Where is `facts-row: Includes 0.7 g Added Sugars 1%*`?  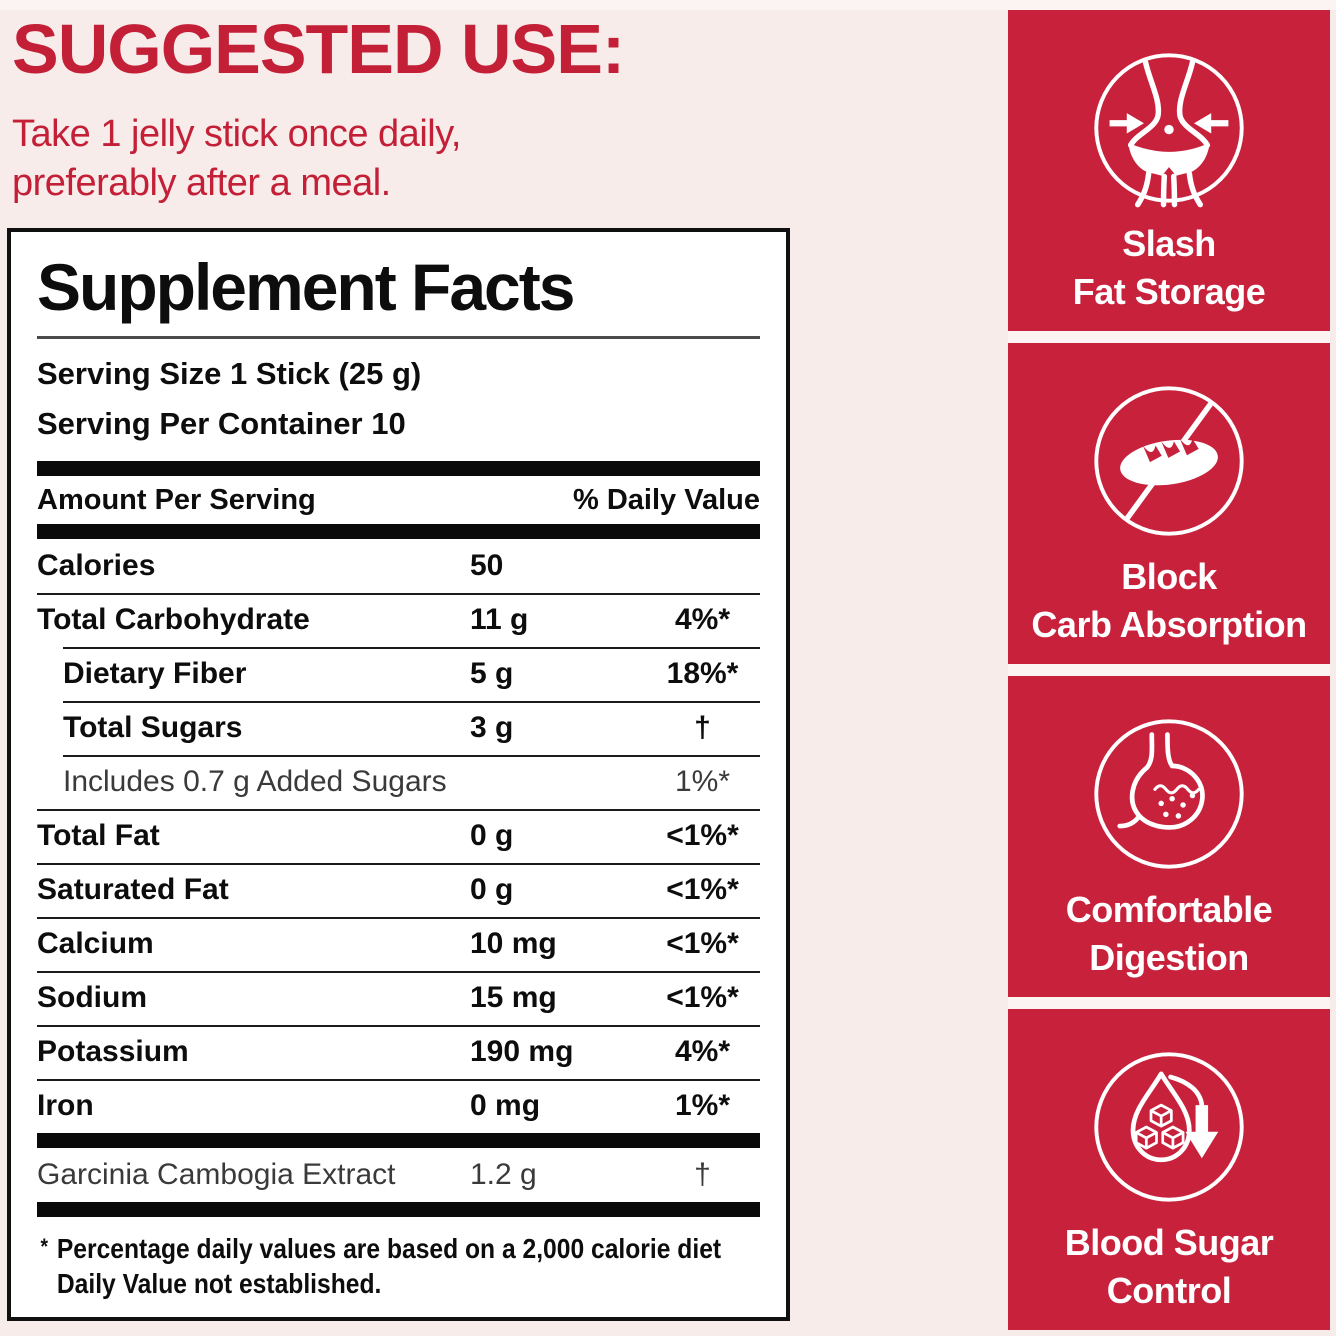
facts-row: Includes 0.7 g Added Sugars 1%* is located at coordinates (398, 782).